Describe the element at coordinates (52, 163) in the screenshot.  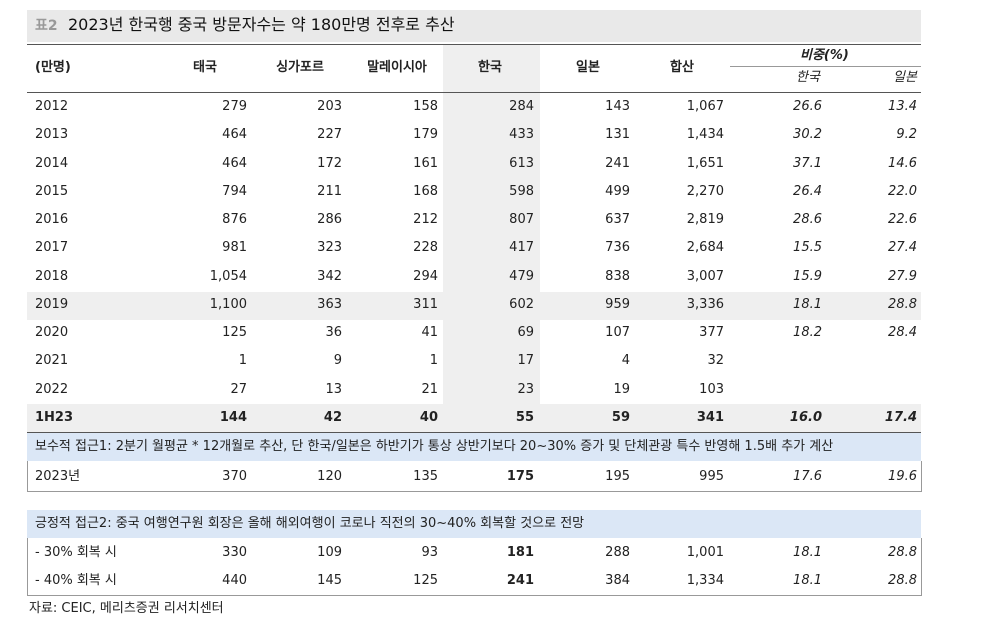
I see `row-label: 2014` at that location.